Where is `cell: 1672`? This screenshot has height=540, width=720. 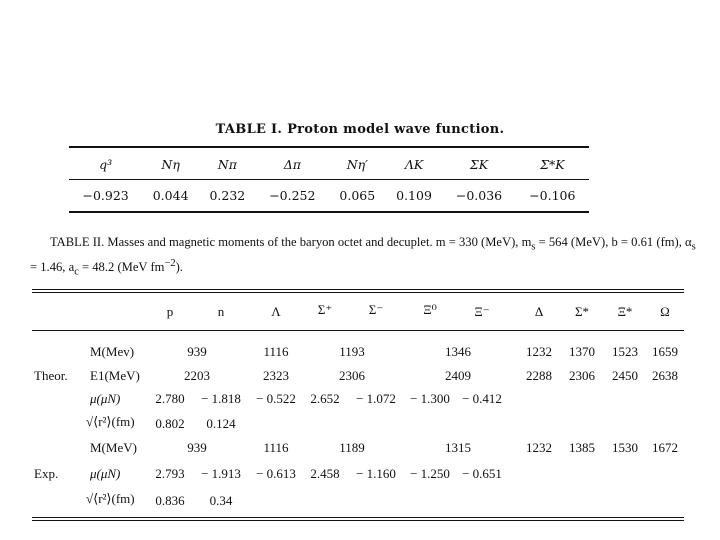
cell: 1672 is located at coordinates (665, 447).